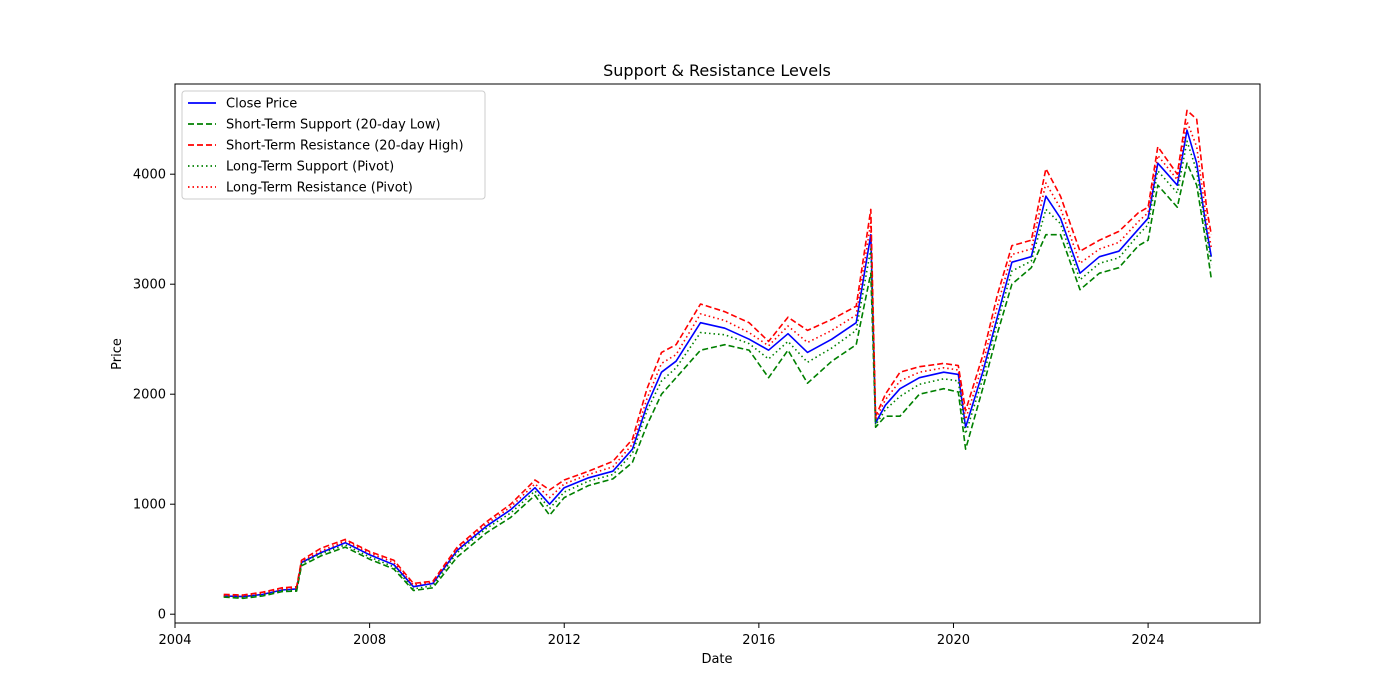 The width and height of the screenshot is (1400, 700). I want to click on x-tick-label: 2016, so click(758, 640).